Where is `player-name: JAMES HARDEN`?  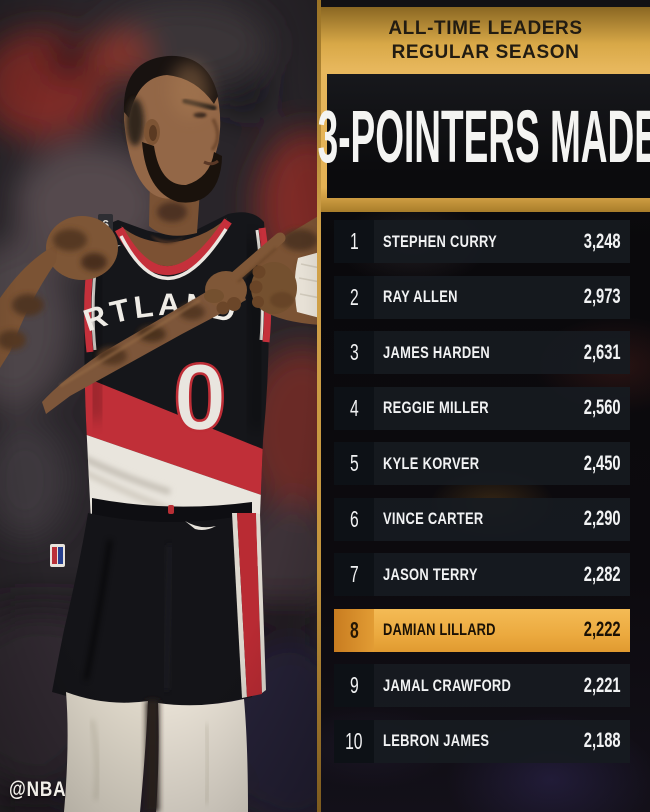
player-name: JAMES HARDEN is located at coordinates (437, 352).